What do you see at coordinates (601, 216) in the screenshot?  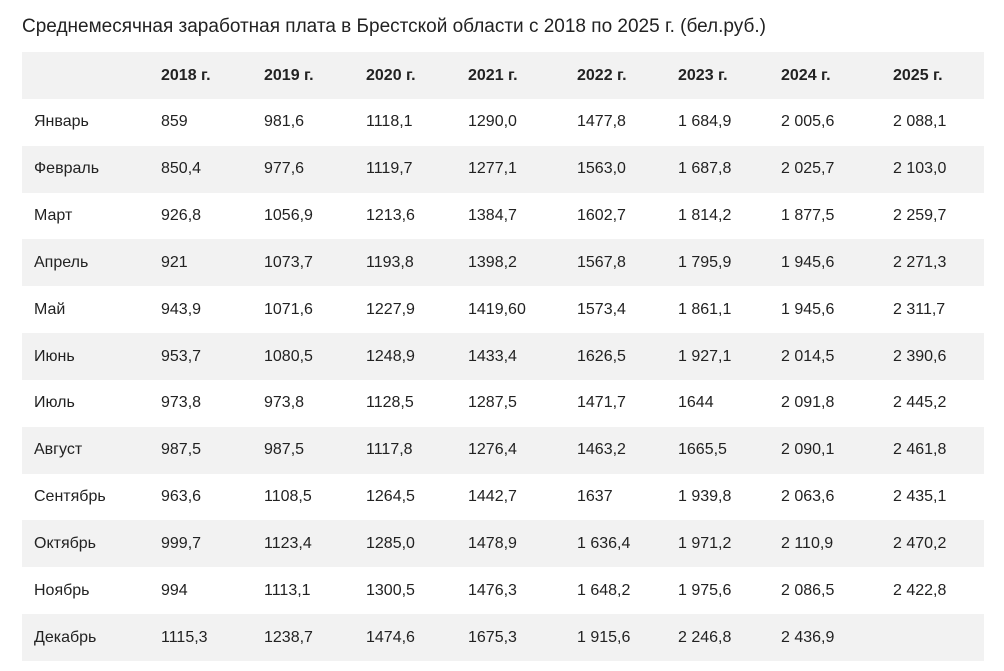 I see `table-cell: 1602,7` at bounding box center [601, 216].